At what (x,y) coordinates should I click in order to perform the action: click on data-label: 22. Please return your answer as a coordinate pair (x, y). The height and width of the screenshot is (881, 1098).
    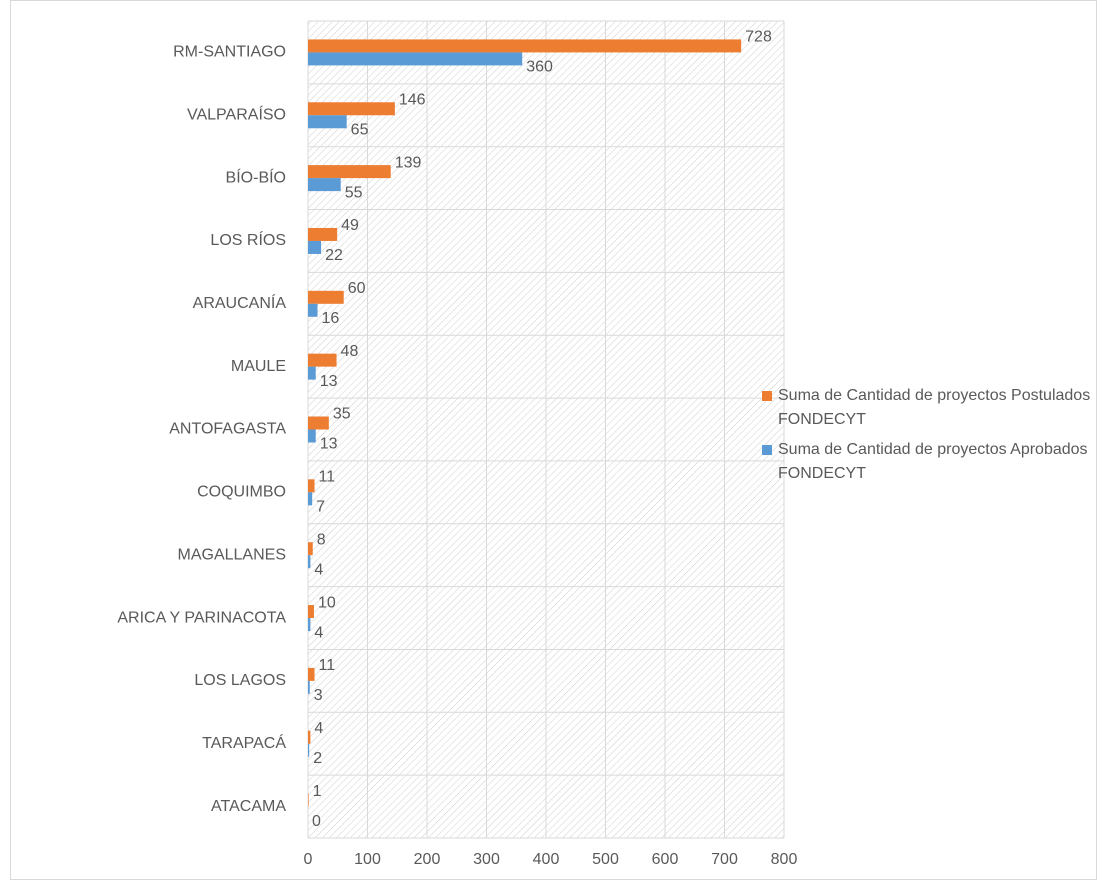
    Looking at the image, I should click on (334, 255).